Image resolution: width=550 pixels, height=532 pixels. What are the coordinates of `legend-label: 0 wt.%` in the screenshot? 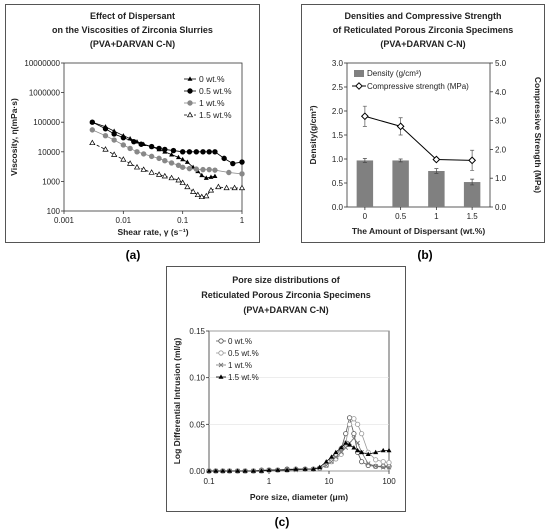 It's located at (240, 341).